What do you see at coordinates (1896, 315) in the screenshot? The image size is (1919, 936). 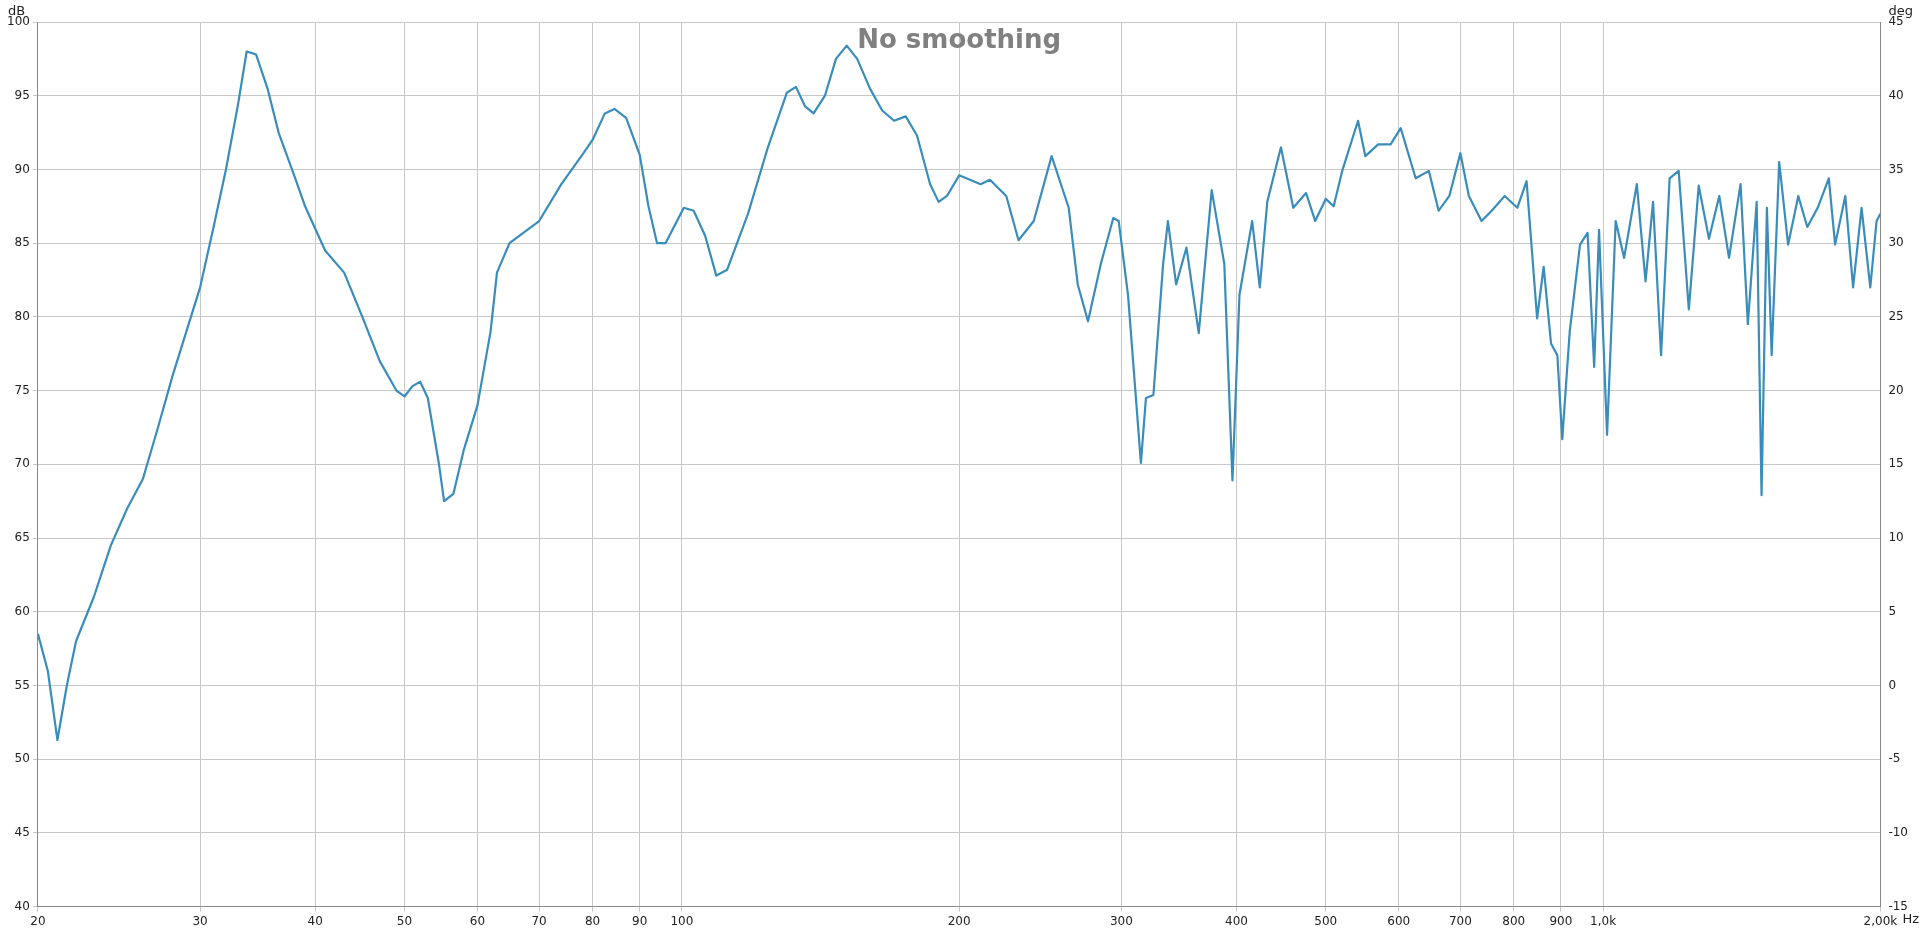 I see `y2-tick-label: 25` at bounding box center [1896, 315].